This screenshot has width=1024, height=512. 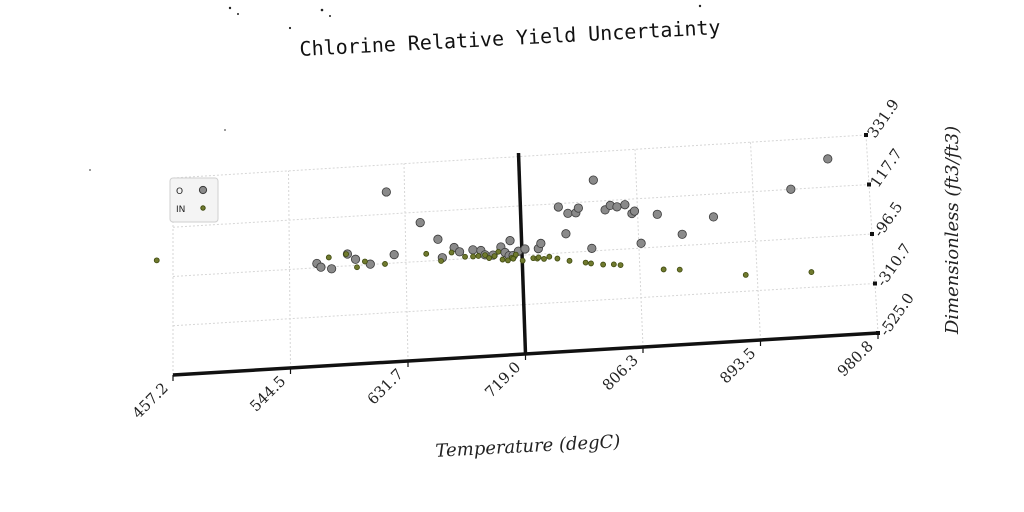 I want to click on x-tick-label: 719.0, so click(x=502, y=379).